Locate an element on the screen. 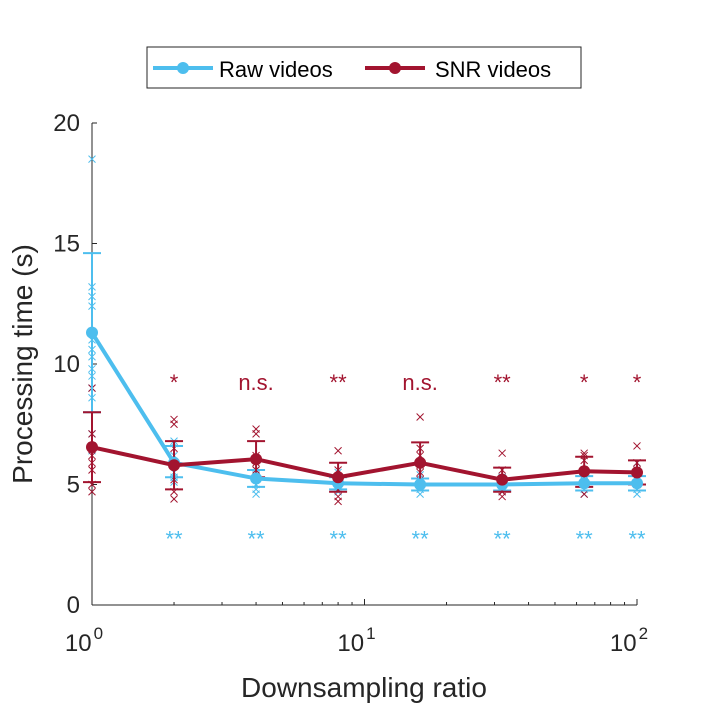  legend-box is located at coordinates (364, 67).